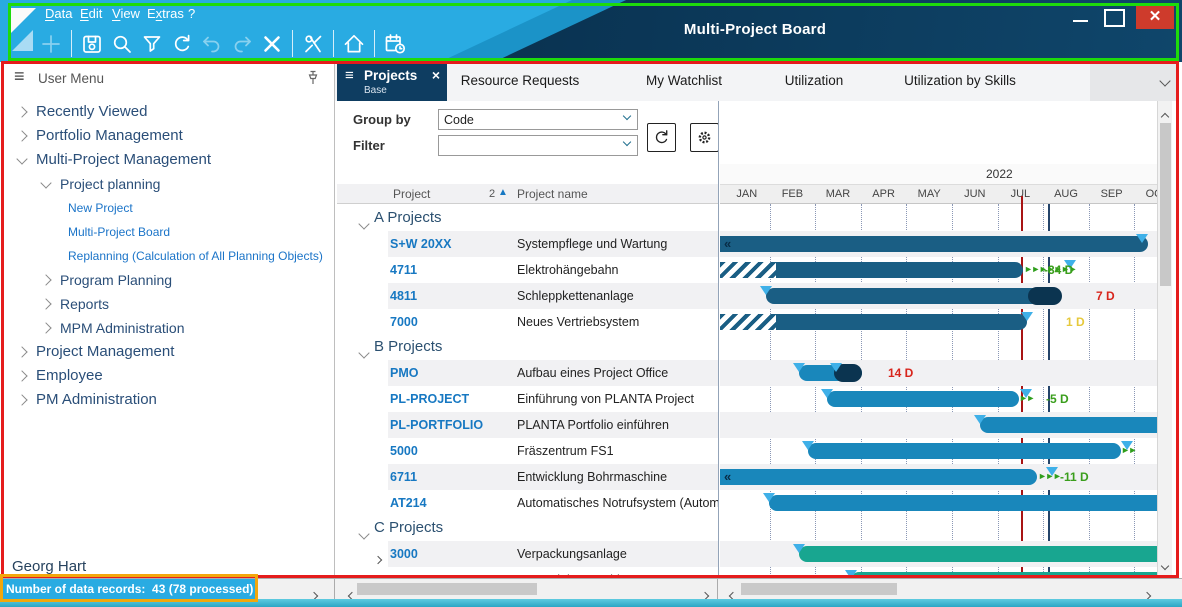 This screenshot has height=607, width=1182. Describe the element at coordinates (661, 137) in the screenshot. I see `reload-button` at that location.